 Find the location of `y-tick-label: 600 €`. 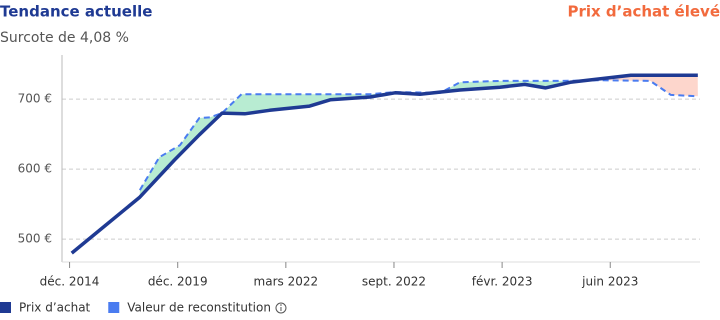

y-tick-label: 600 € is located at coordinates (35, 169).